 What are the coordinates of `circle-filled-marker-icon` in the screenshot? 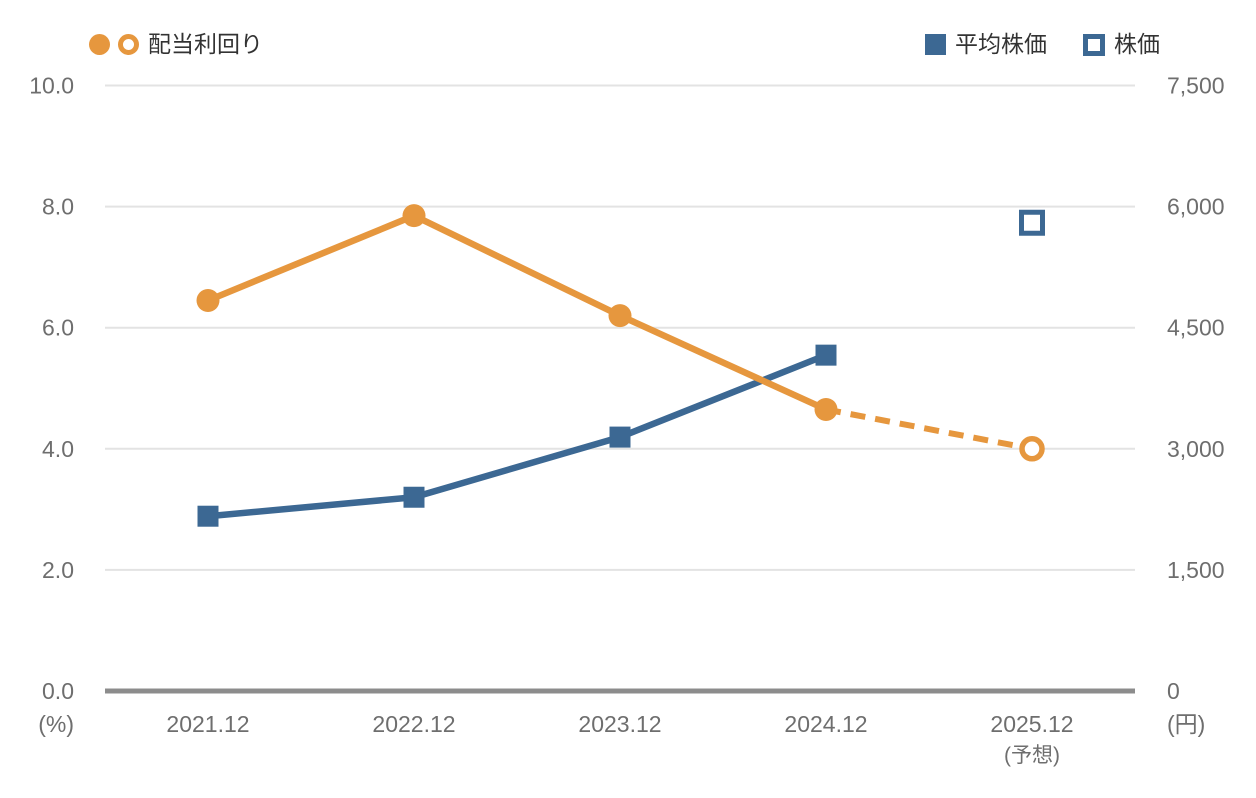 It's located at (99, 44).